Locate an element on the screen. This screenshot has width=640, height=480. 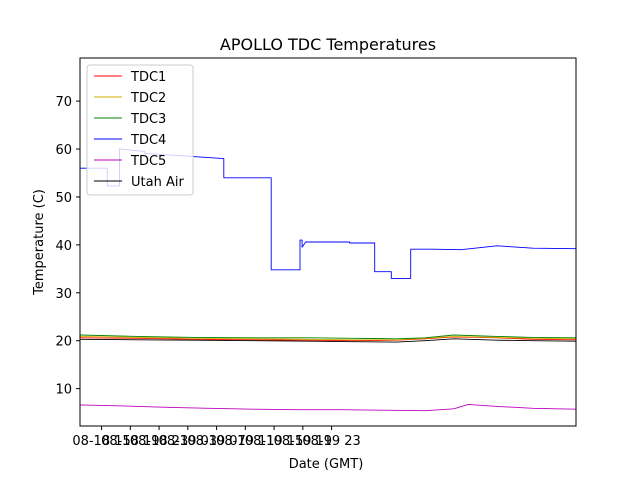
series-line-utah-air is located at coordinates (328, 340).